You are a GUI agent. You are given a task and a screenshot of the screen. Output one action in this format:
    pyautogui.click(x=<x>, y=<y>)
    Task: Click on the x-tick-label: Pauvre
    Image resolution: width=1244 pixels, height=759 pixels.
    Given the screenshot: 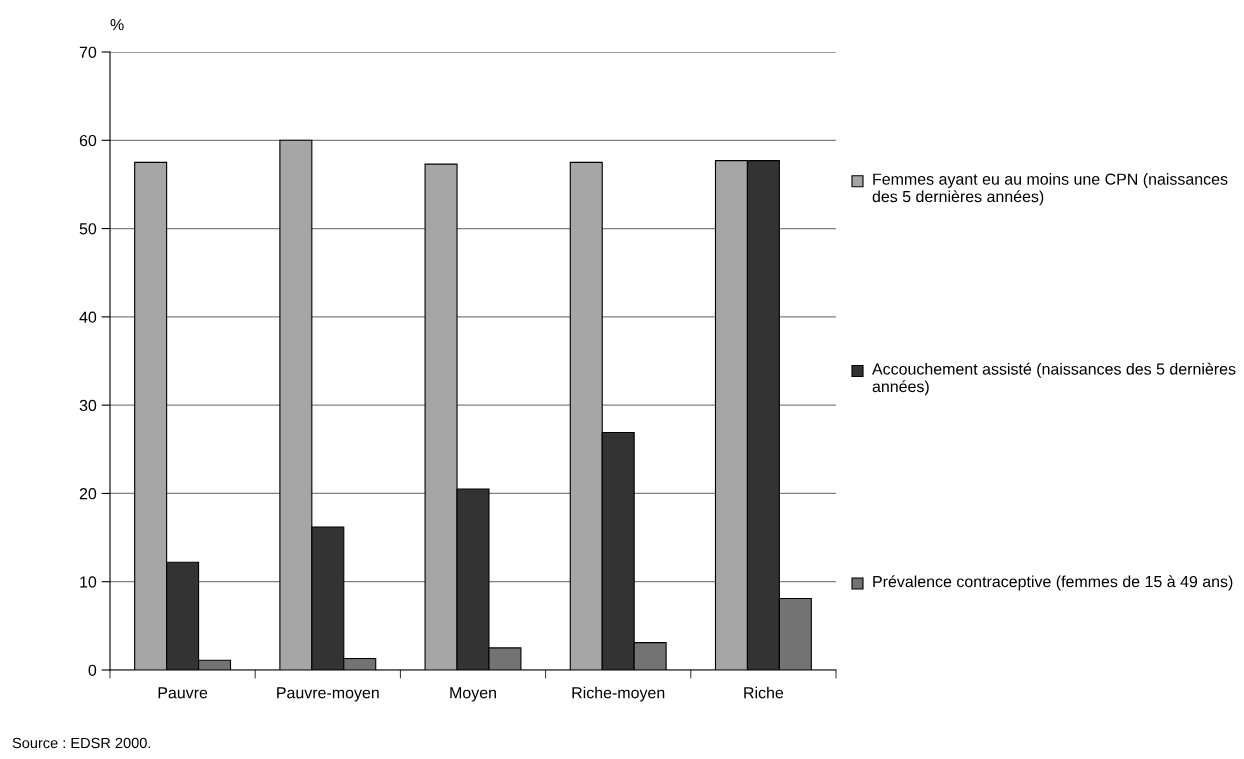 What is the action you would take?
    pyautogui.click(x=183, y=693)
    